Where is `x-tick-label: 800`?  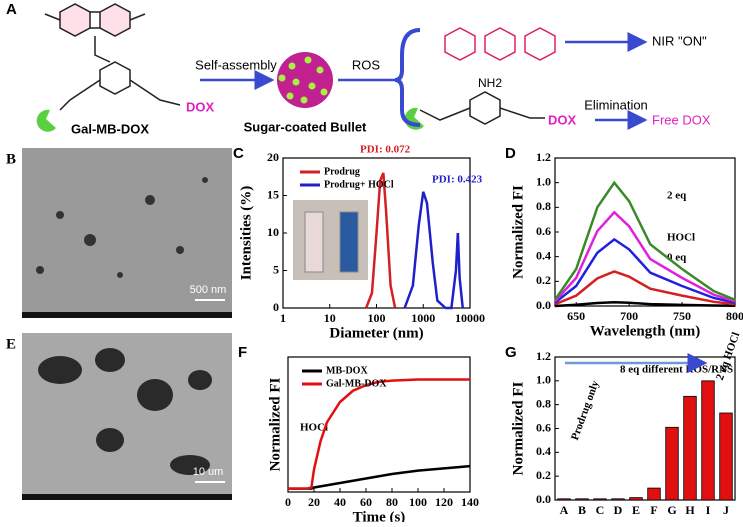 x-tick-label: 800 is located at coordinates (734, 316).